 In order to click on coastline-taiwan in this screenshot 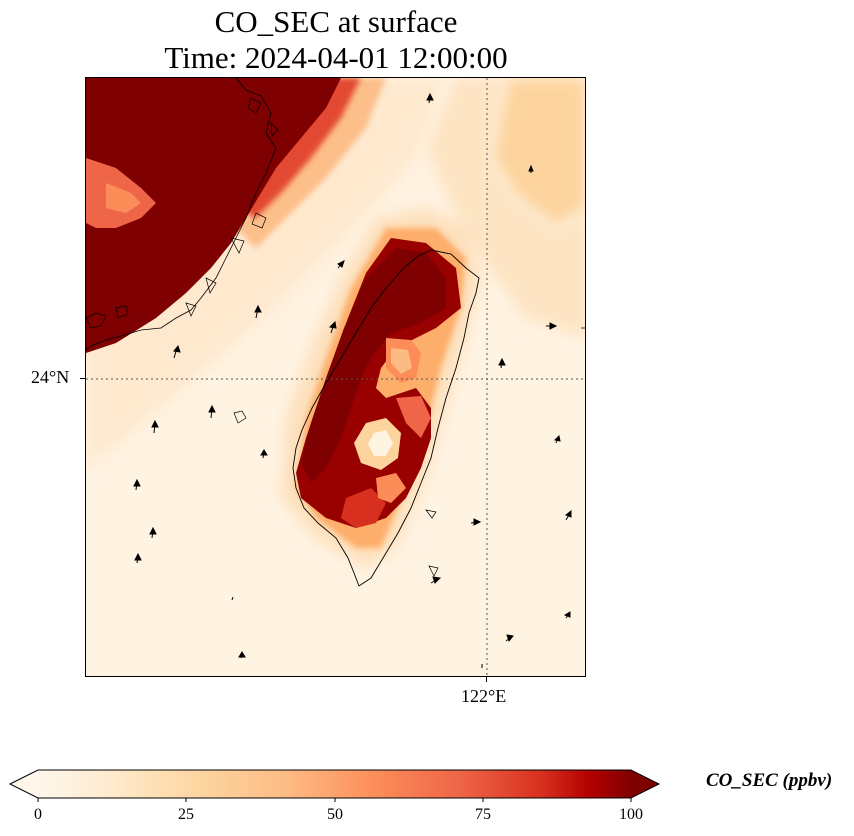, I will do `click(386, 418)`.